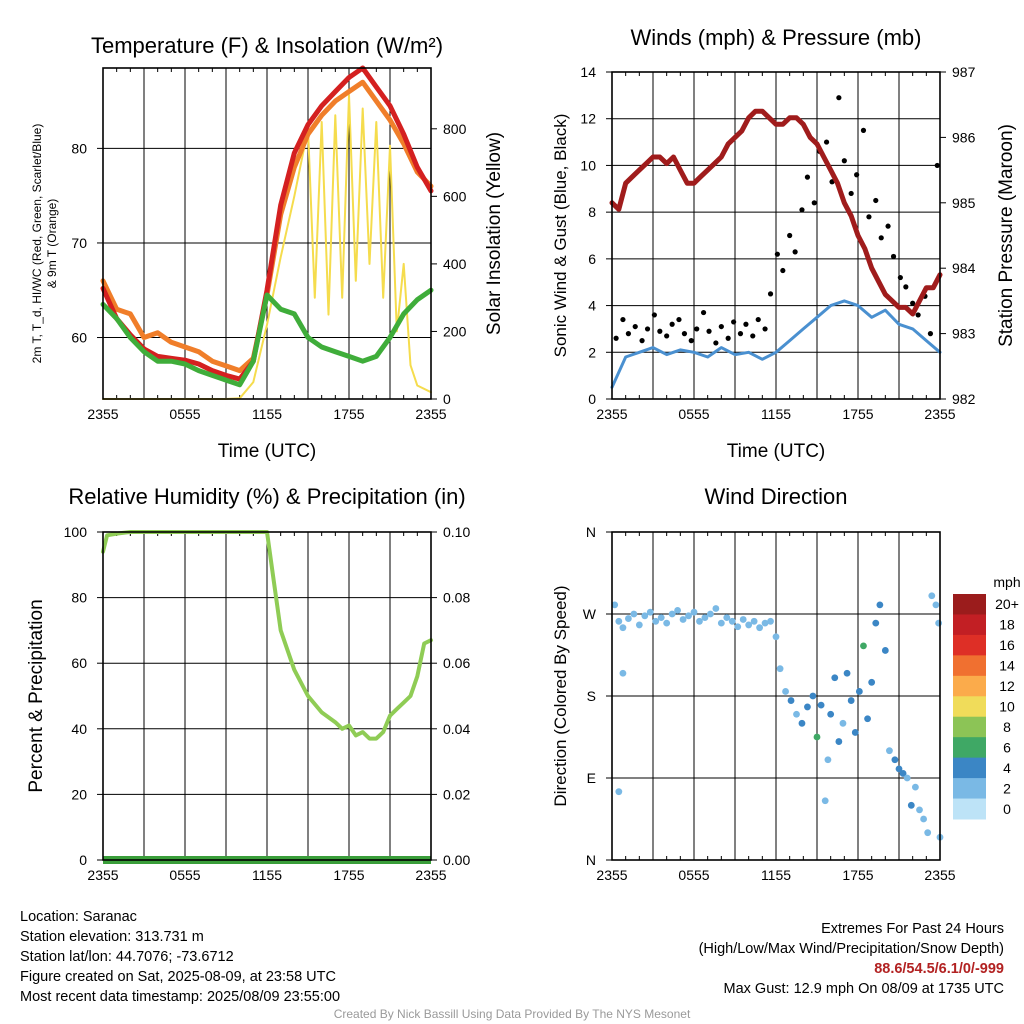  What do you see at coordinates (1007, 788) in the screenshot?
I see `colorbar-label: 2` at bounding box center [1007, 788].